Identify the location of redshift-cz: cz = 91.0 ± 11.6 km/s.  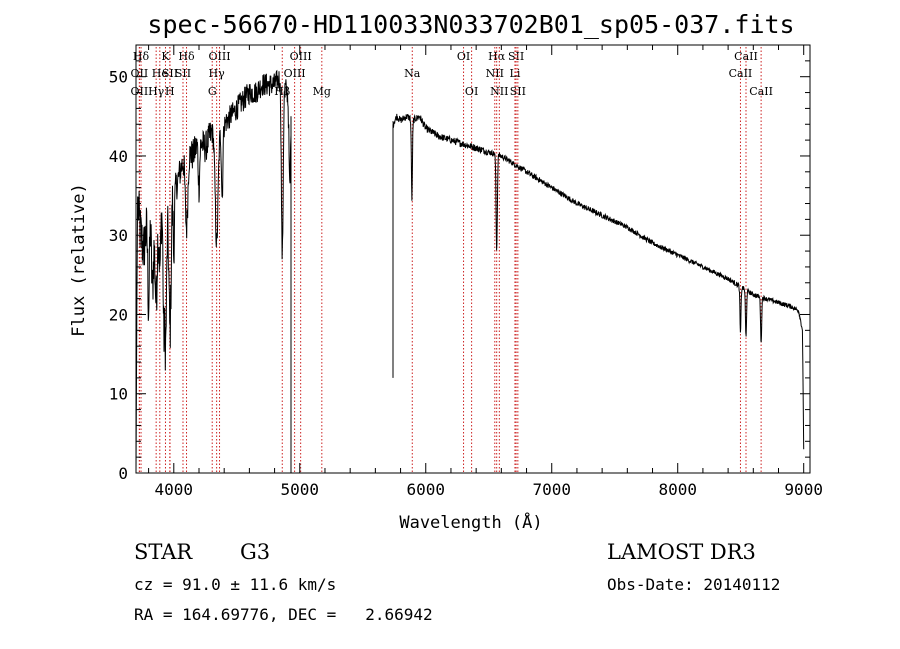
(235, 584).